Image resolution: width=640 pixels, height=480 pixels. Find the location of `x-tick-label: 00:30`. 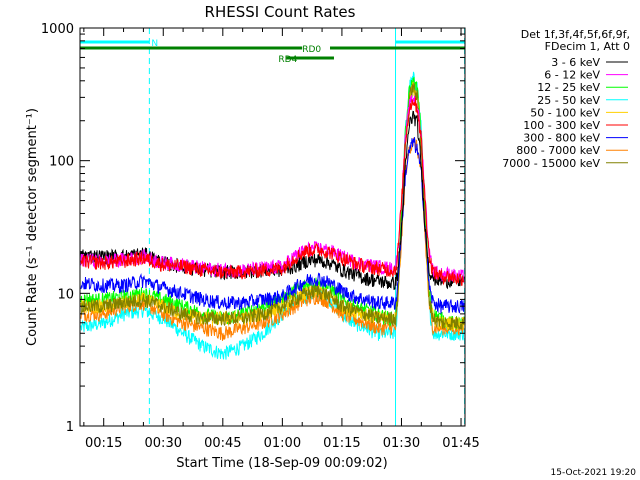

x-tick-label: 00:30 is located at coordinates (163, 443).